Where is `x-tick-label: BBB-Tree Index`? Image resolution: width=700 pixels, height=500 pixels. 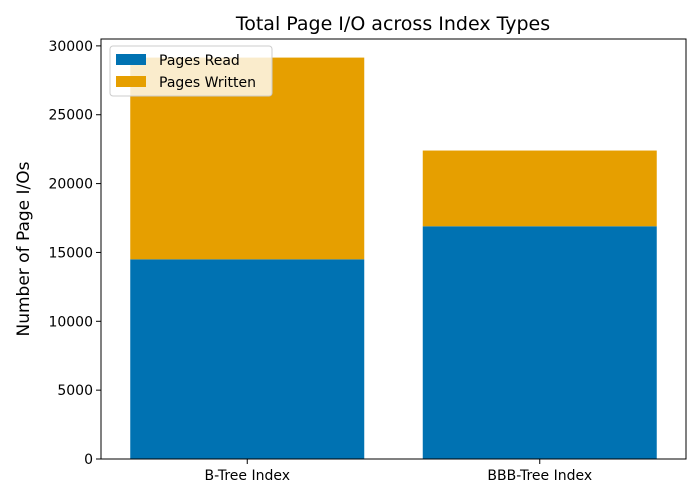 x-tick-label: BBB-Tree Index is located at coordinates (539, 476).